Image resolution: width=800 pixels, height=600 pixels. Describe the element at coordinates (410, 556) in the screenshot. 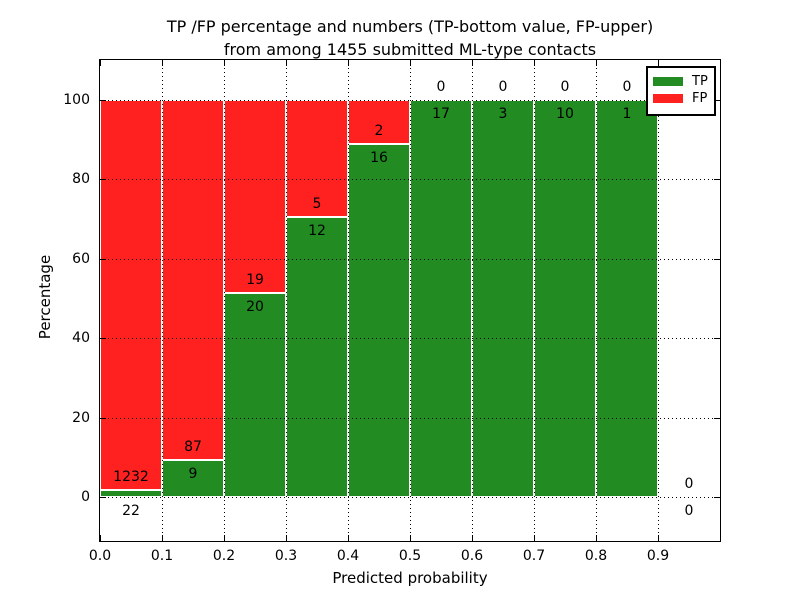

I see `x-tick-label: 0.5` at that location.